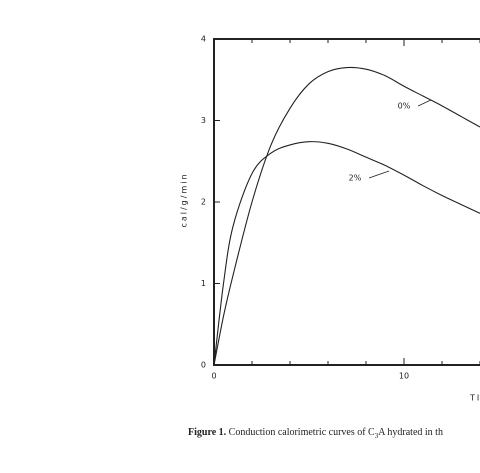 The image size is (480, 473). Describe the element at coordinates (203, 365) in the screenshot. I see `y-tick-label: 0` at that location.